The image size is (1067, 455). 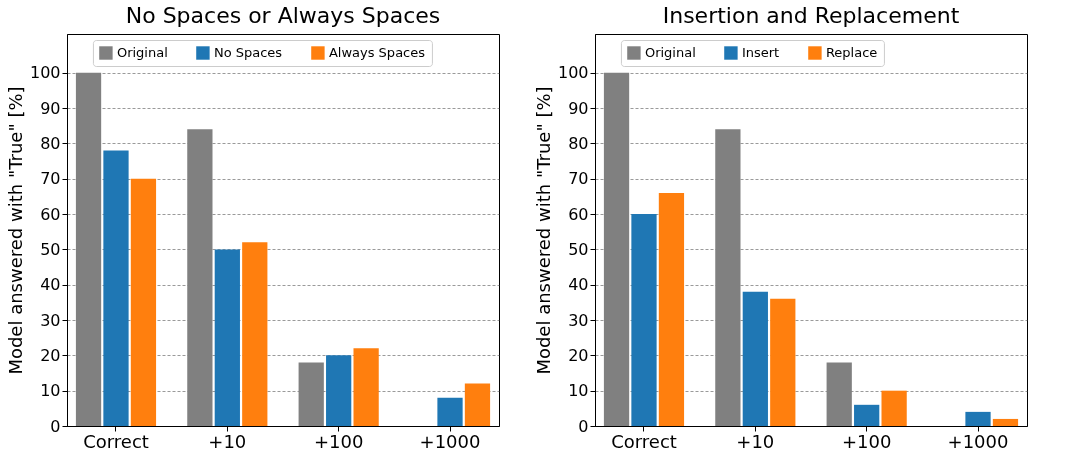 I want to click on legend-label: Insert, so click(x=760, y=52).